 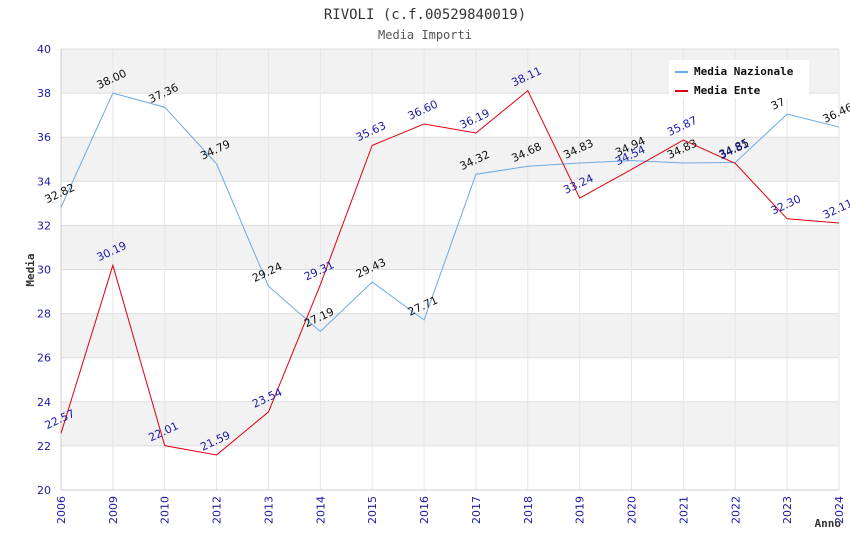 What do you see at coordinates (528, 510) in the screenshot?
I see `x-tick-label: 2018` at bounding box center [528, 510].